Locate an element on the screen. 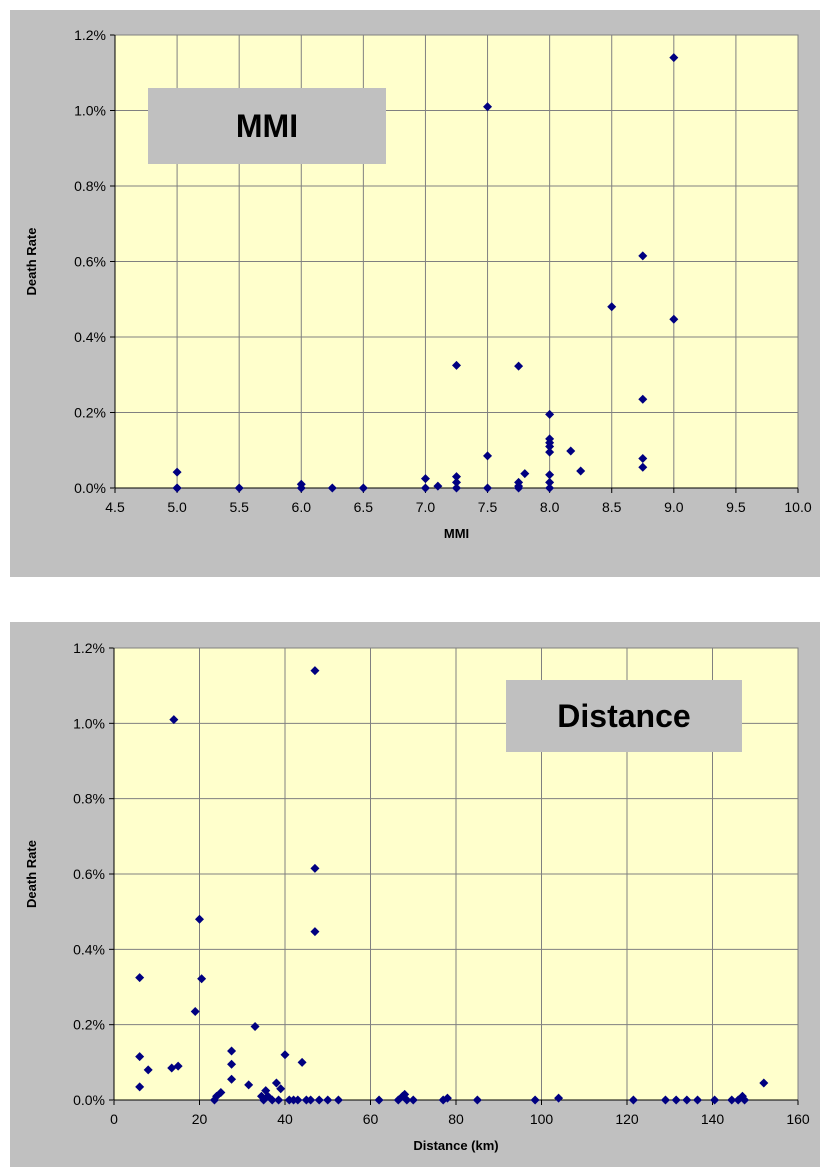  x-tick-label: 120 is located at coordinates (627, 1119).